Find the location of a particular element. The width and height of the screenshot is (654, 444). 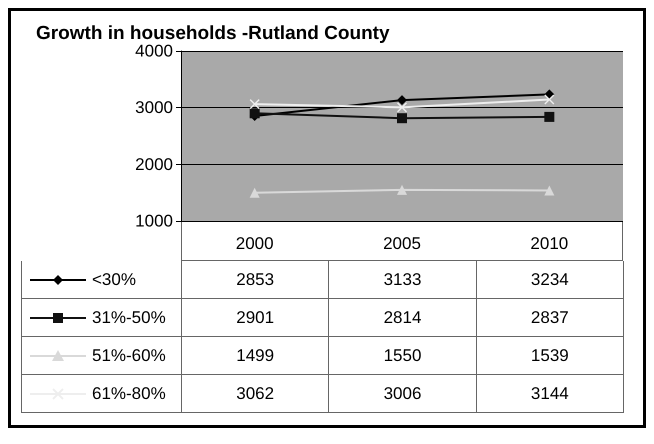

y-tick-label: 2000 is located at coordinates (154, 164).